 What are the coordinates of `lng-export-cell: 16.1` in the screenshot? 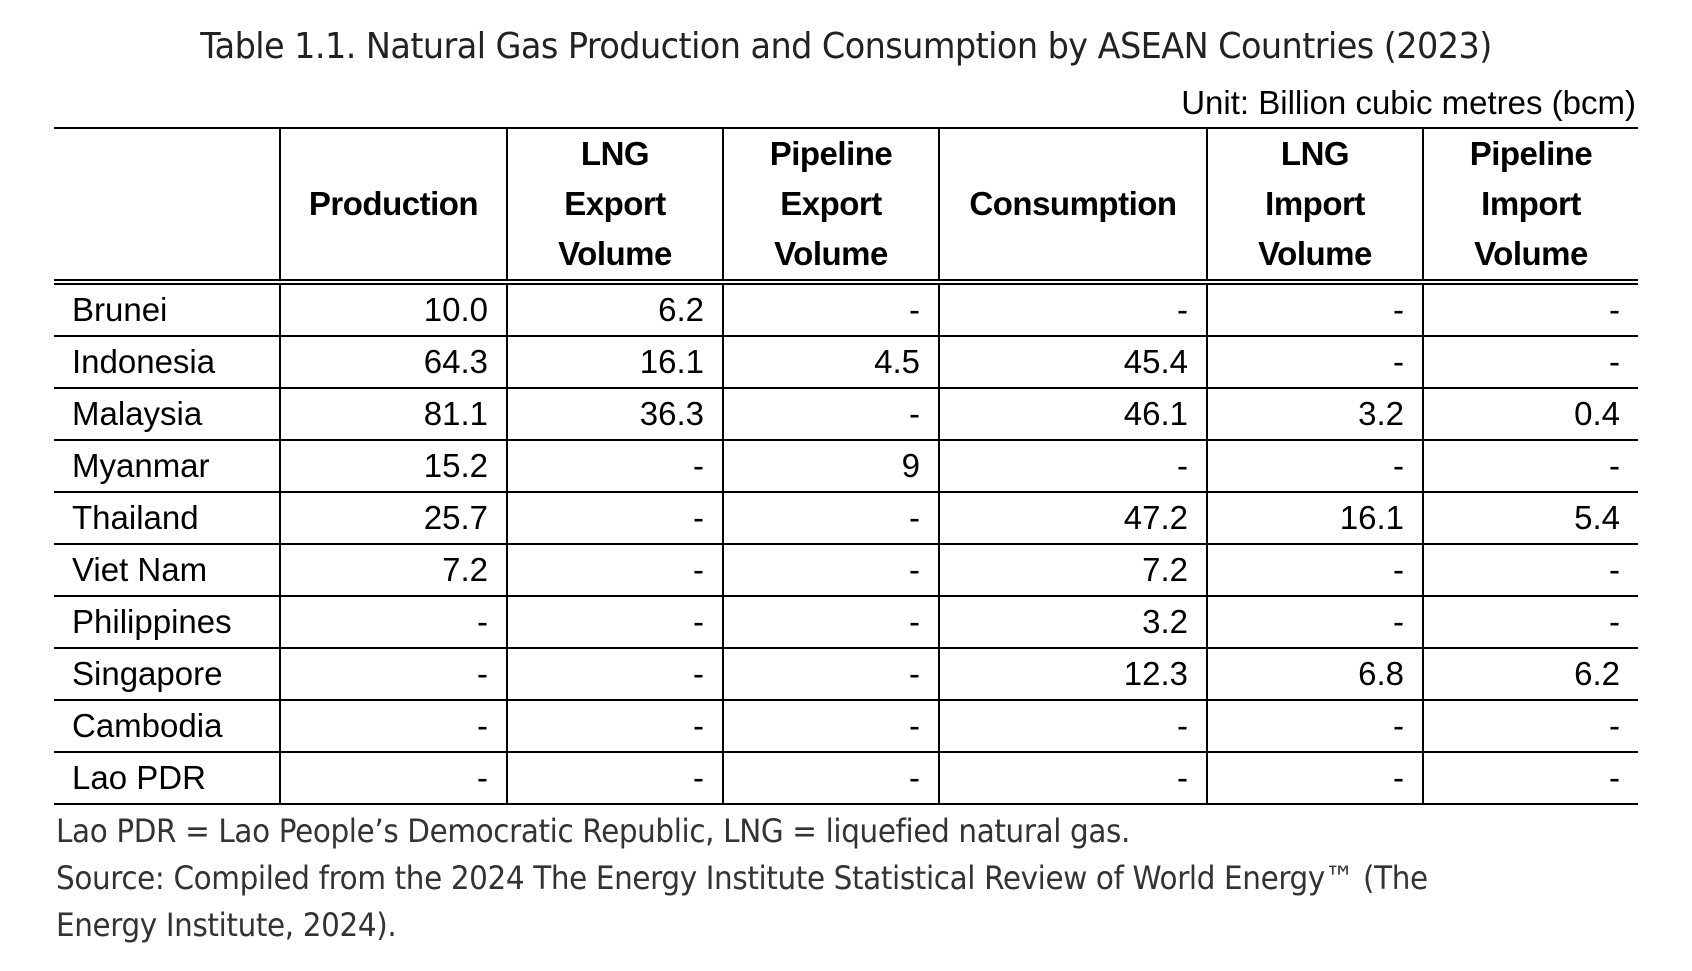 It's located at (614, 362).